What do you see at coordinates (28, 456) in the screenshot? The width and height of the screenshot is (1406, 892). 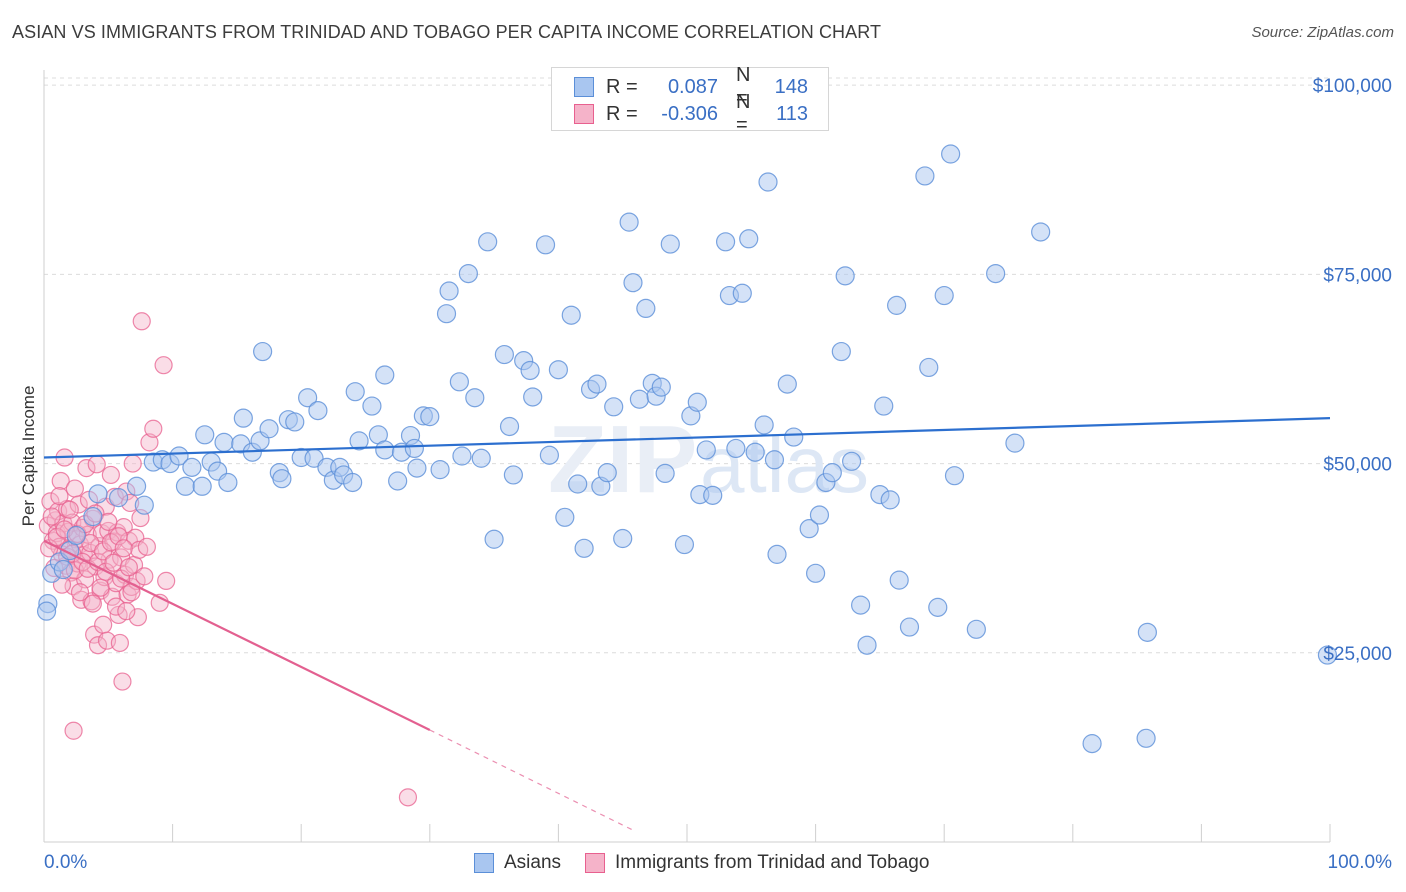 I see `y-axis-label: Per Capita Income` at bounding box center [28, 456].